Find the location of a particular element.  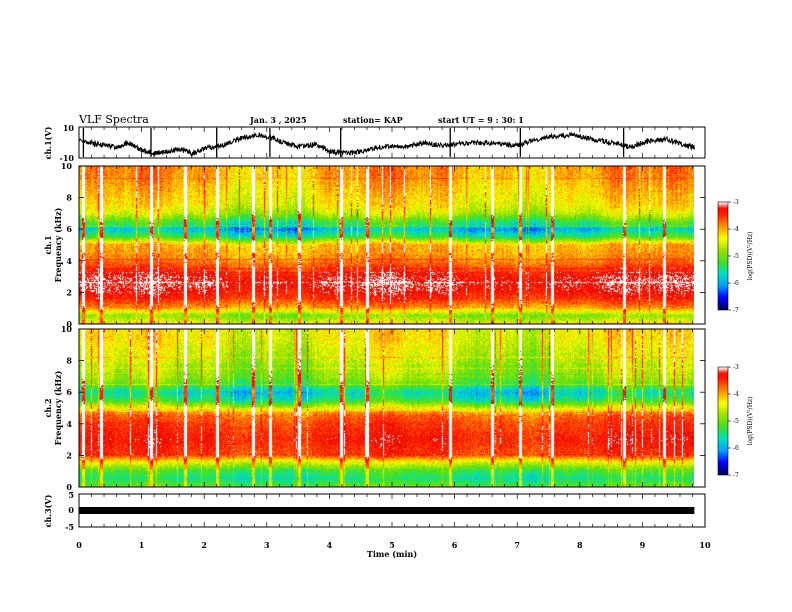

colorbar-ch2-ticks: -3 -4 -5 -6 -7 is located at coordinates (733, 421).